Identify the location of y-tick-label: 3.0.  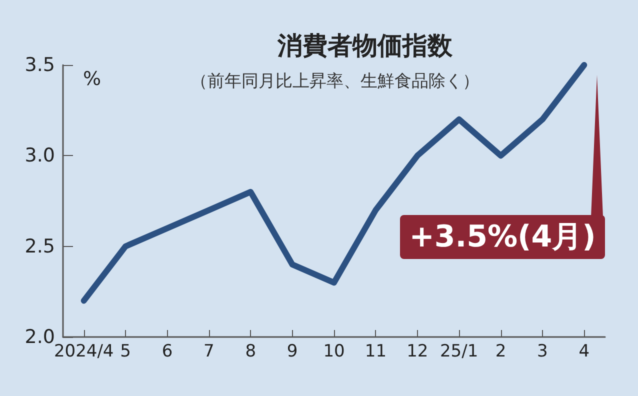
(39, 155).